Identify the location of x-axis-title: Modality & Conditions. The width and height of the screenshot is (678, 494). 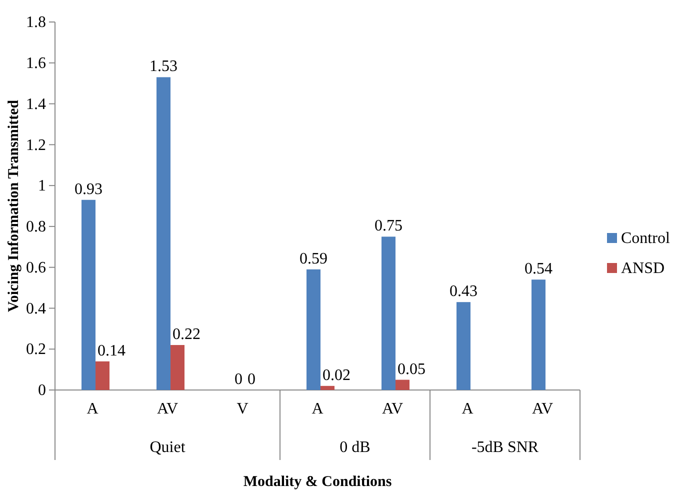
(317, 482).